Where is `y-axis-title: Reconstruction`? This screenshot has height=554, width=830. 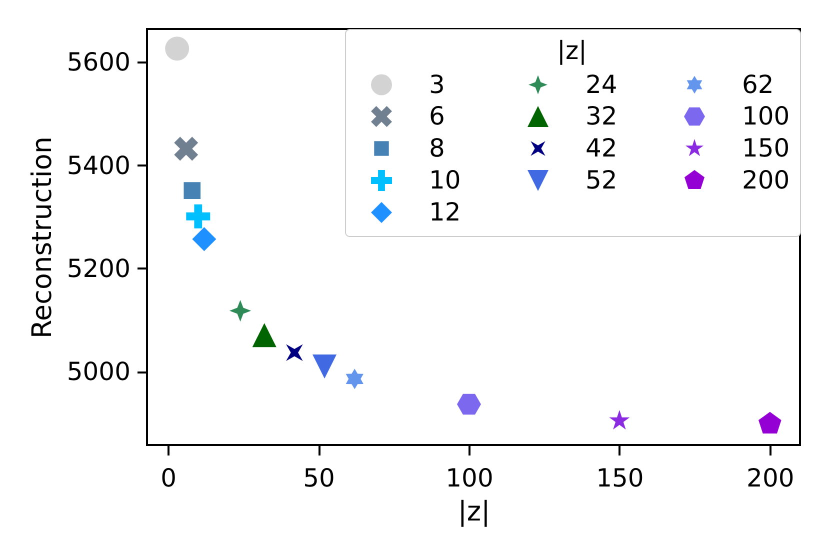 y-axis-title: Reconstruction is located at coordinates (42, 237).